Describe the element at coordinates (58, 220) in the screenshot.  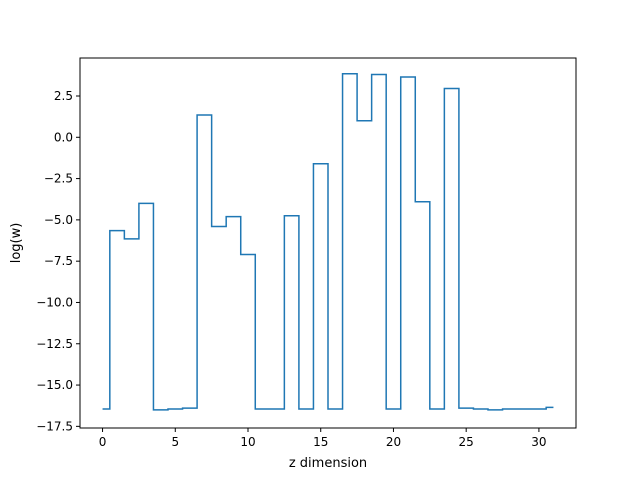
I see `y-tick-label: −5.0` at that location.